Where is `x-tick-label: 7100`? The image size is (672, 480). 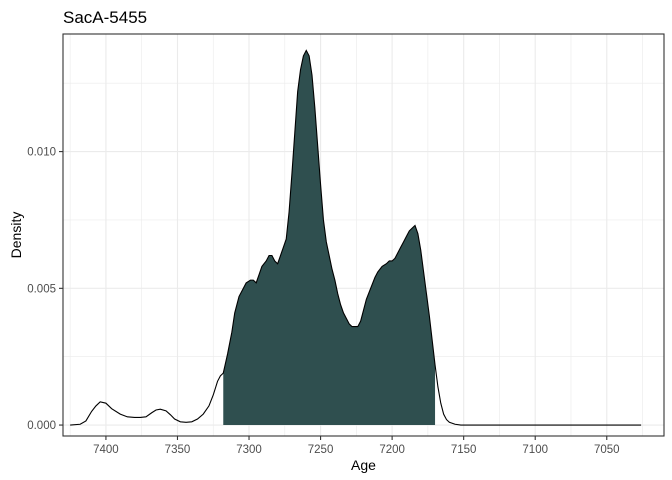
x-tick-label: 7100 is located at coordinates (535, 450).